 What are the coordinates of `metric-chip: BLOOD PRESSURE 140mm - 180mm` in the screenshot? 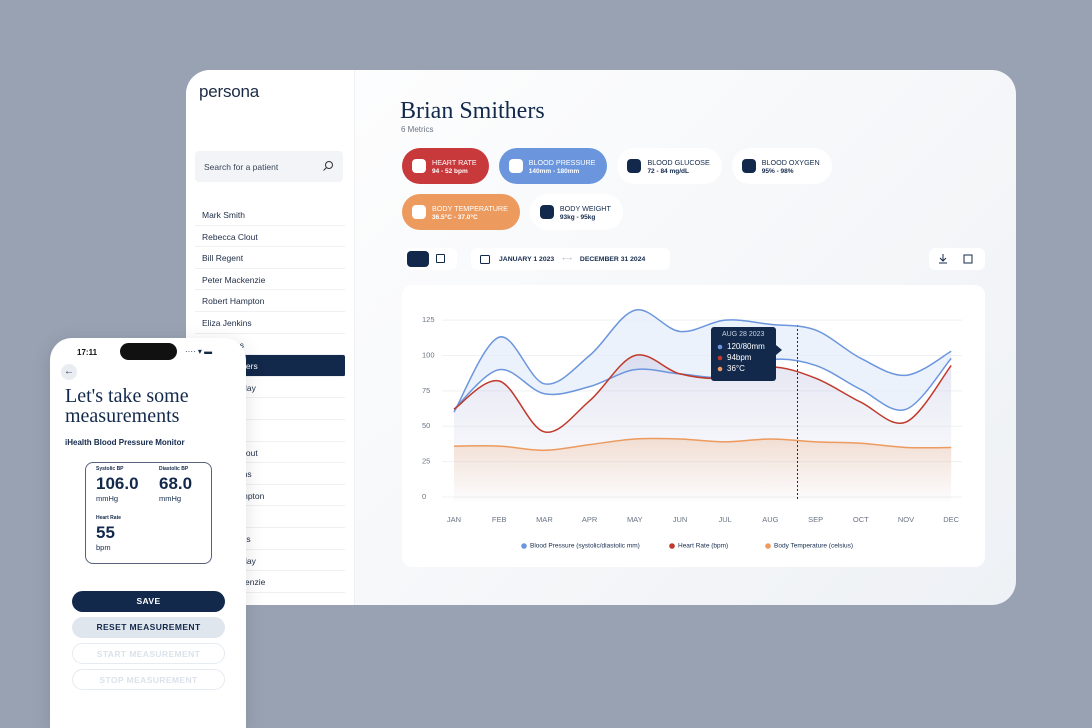 It's located at (553, 166).